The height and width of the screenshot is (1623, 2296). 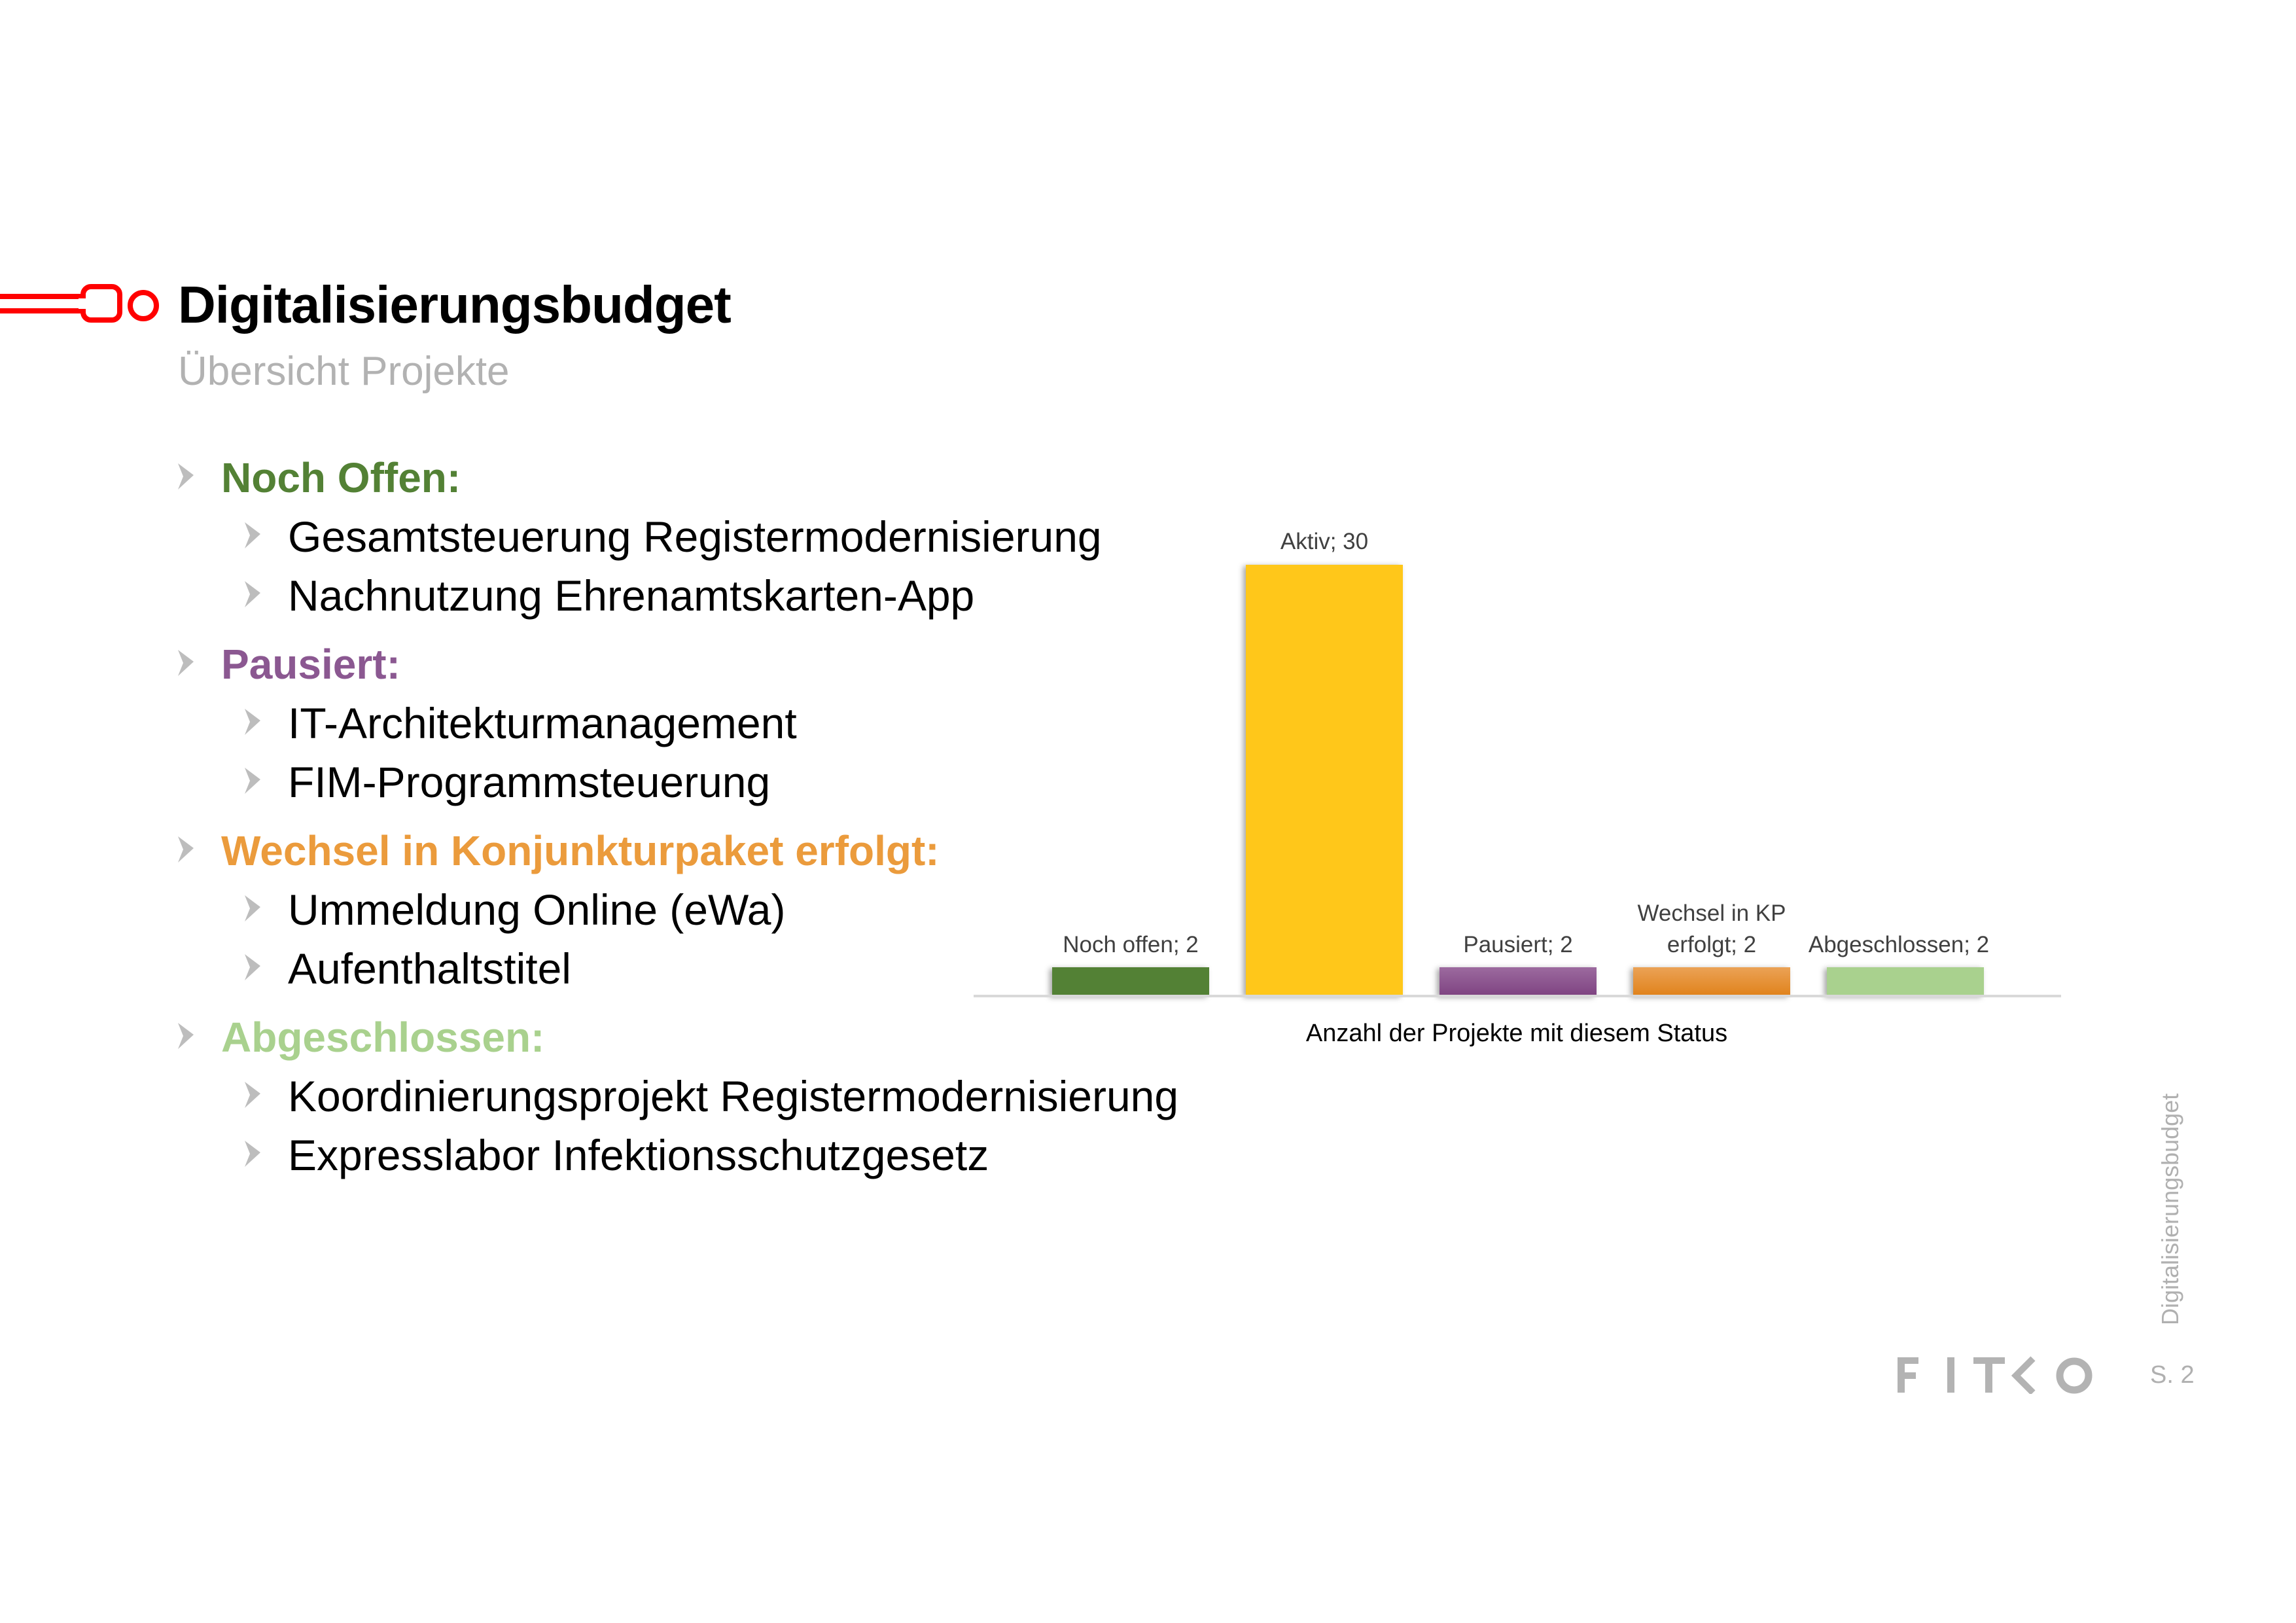 I want to click on list-item-label: Ummeldung Online (eWa), so click(x=537, y=910).